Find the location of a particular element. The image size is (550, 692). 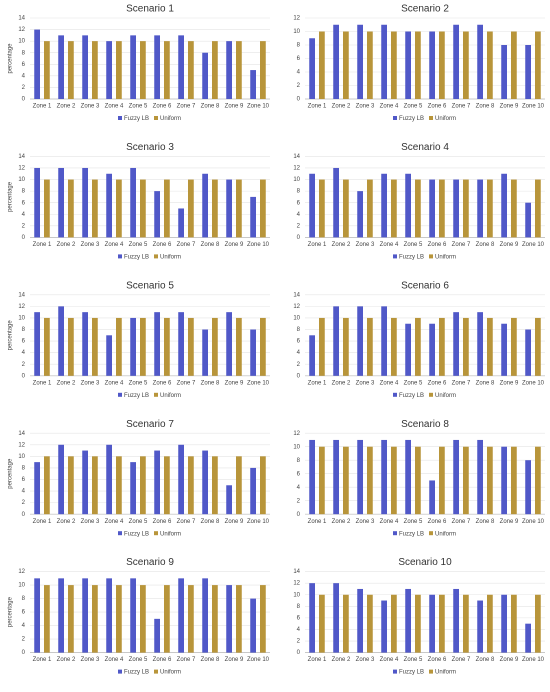

y-tick-label: 14 is located at coordinates (296, 572).